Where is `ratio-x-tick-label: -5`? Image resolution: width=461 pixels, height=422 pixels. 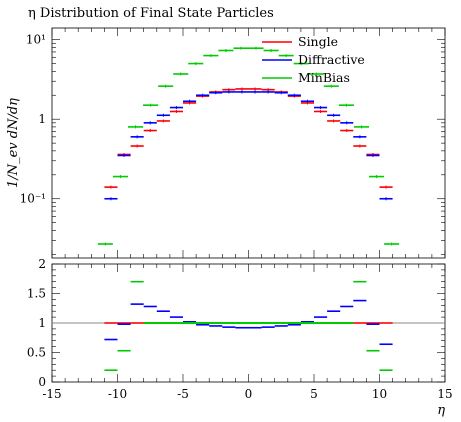
ratio-x-tick-label: -5 is located at coordinates (183, 394).